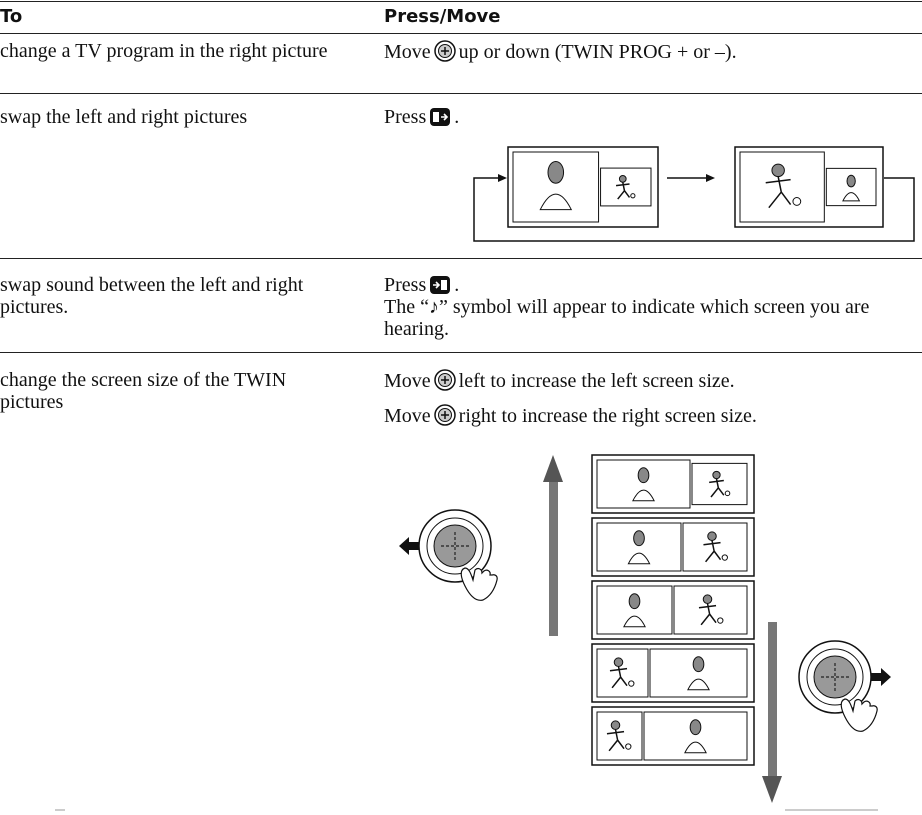 The image size is (922, 815). Describe the element at coordinates (124, 117) in the screenshot. I see `row-to: swap the left and right pictures` at that location.